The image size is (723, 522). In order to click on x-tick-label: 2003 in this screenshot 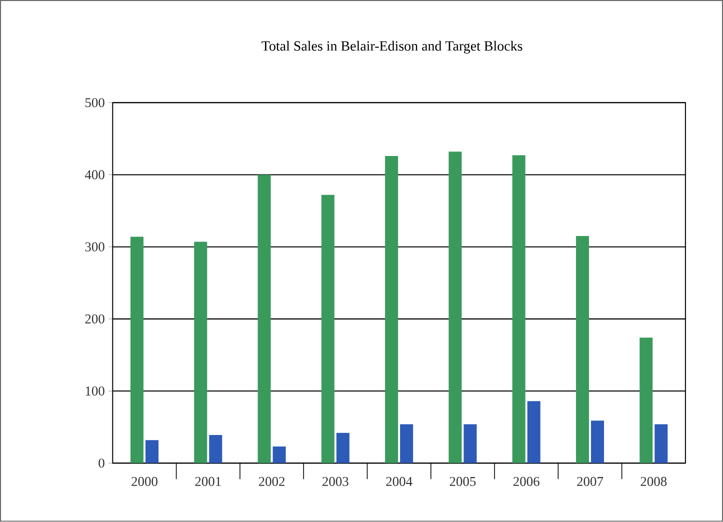, I will do `click(335, 481)`.